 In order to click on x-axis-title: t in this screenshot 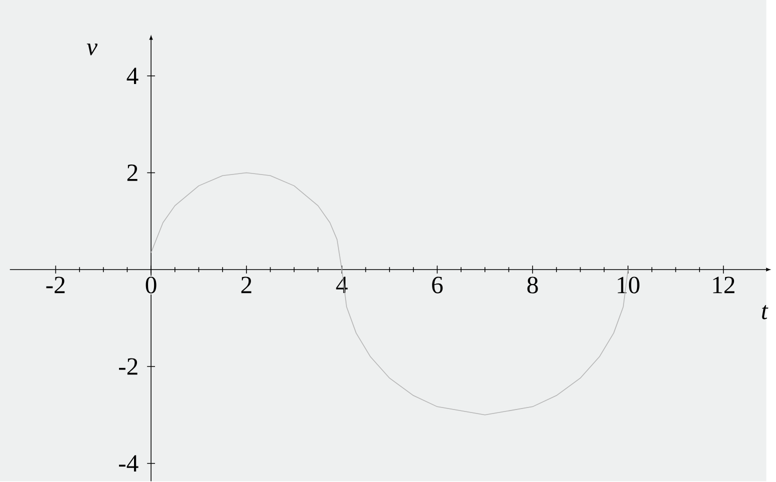, I will do `click(765, 312)`.